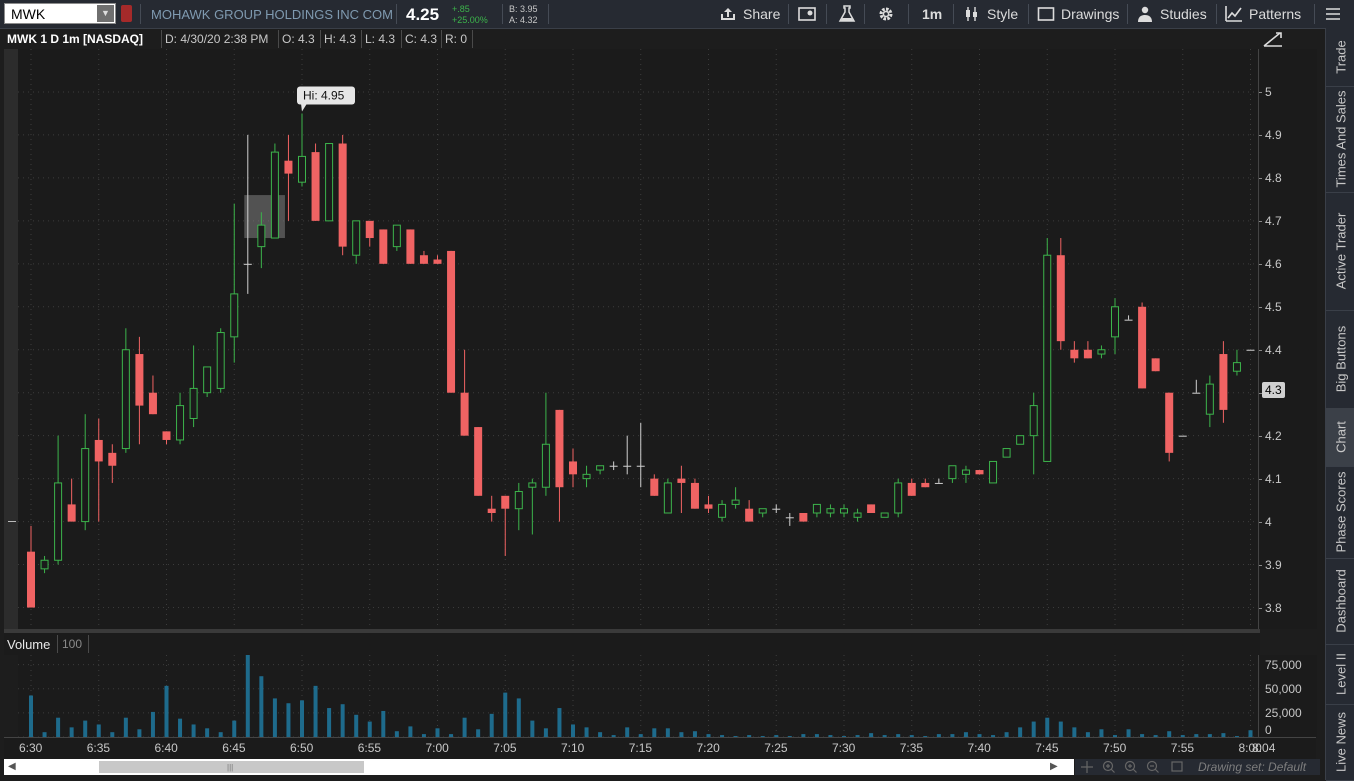 This screenshot has width=1354, height=781. What do you see at coordinates (990, 14) in the screenshot?
I see `style-button: Style` at bounding box center [990, 14].